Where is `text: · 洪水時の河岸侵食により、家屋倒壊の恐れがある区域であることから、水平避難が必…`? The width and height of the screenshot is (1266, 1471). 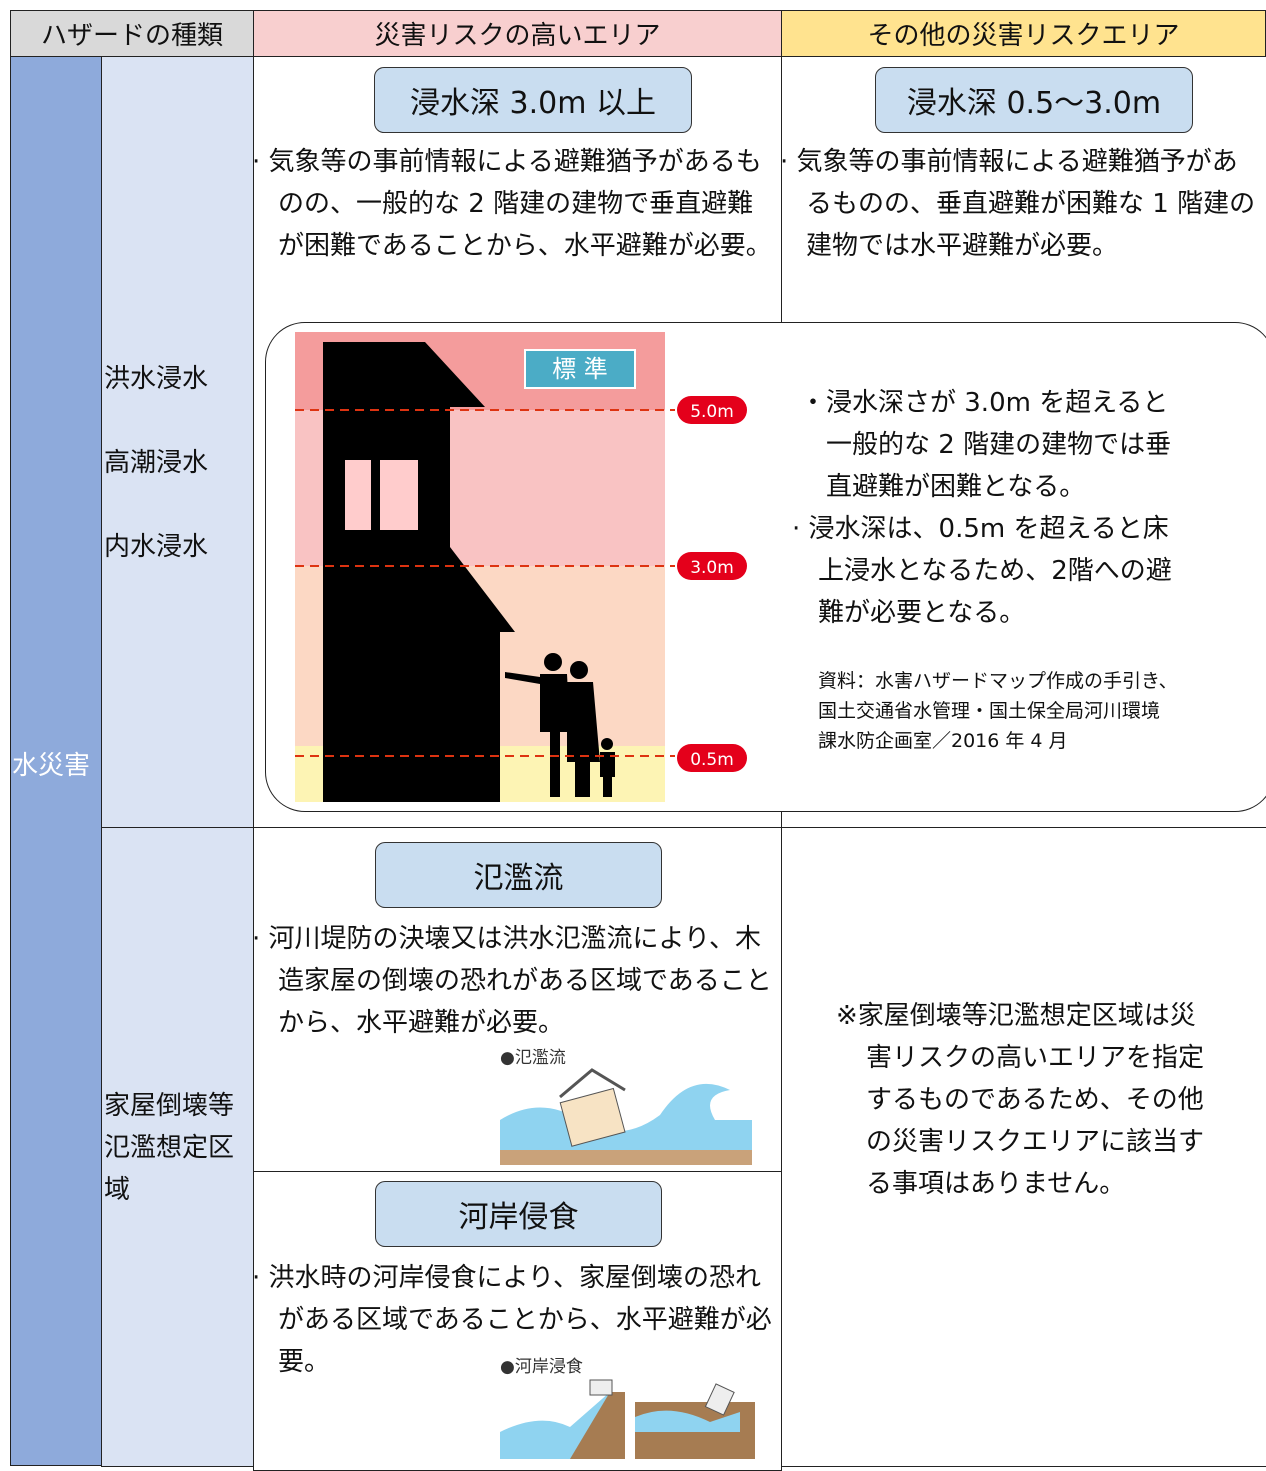 text: · 洪水時の河岸侵食により、家屋倒壊の恐れがある区域であることから、水平避難が必… is located at coordinates (512, 1320).